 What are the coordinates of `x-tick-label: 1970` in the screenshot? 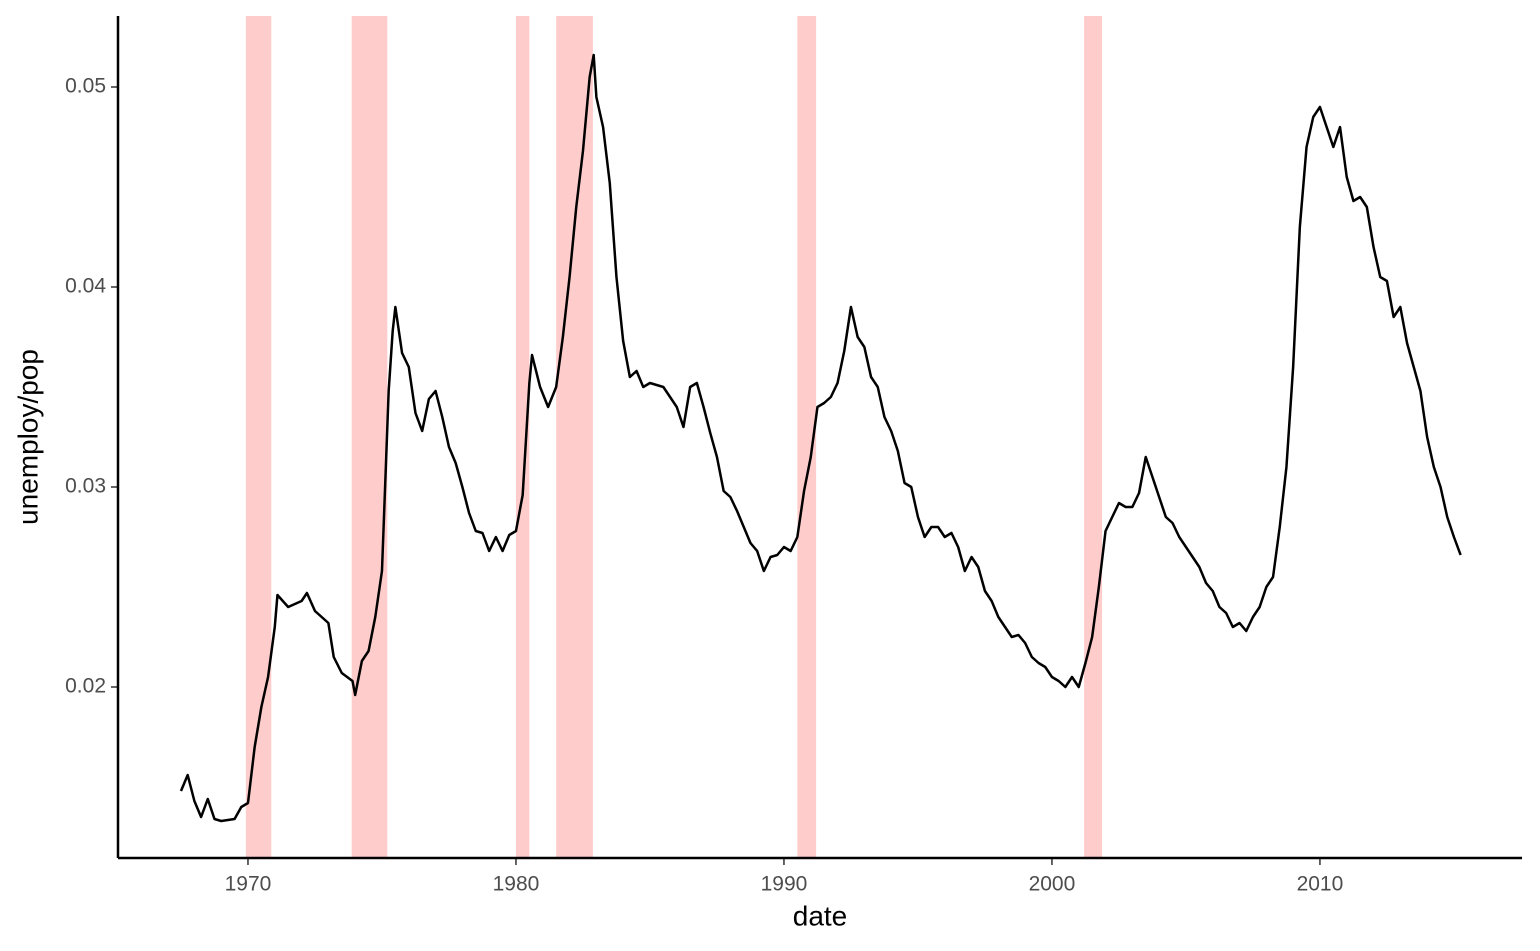 It's located at (248, 884).